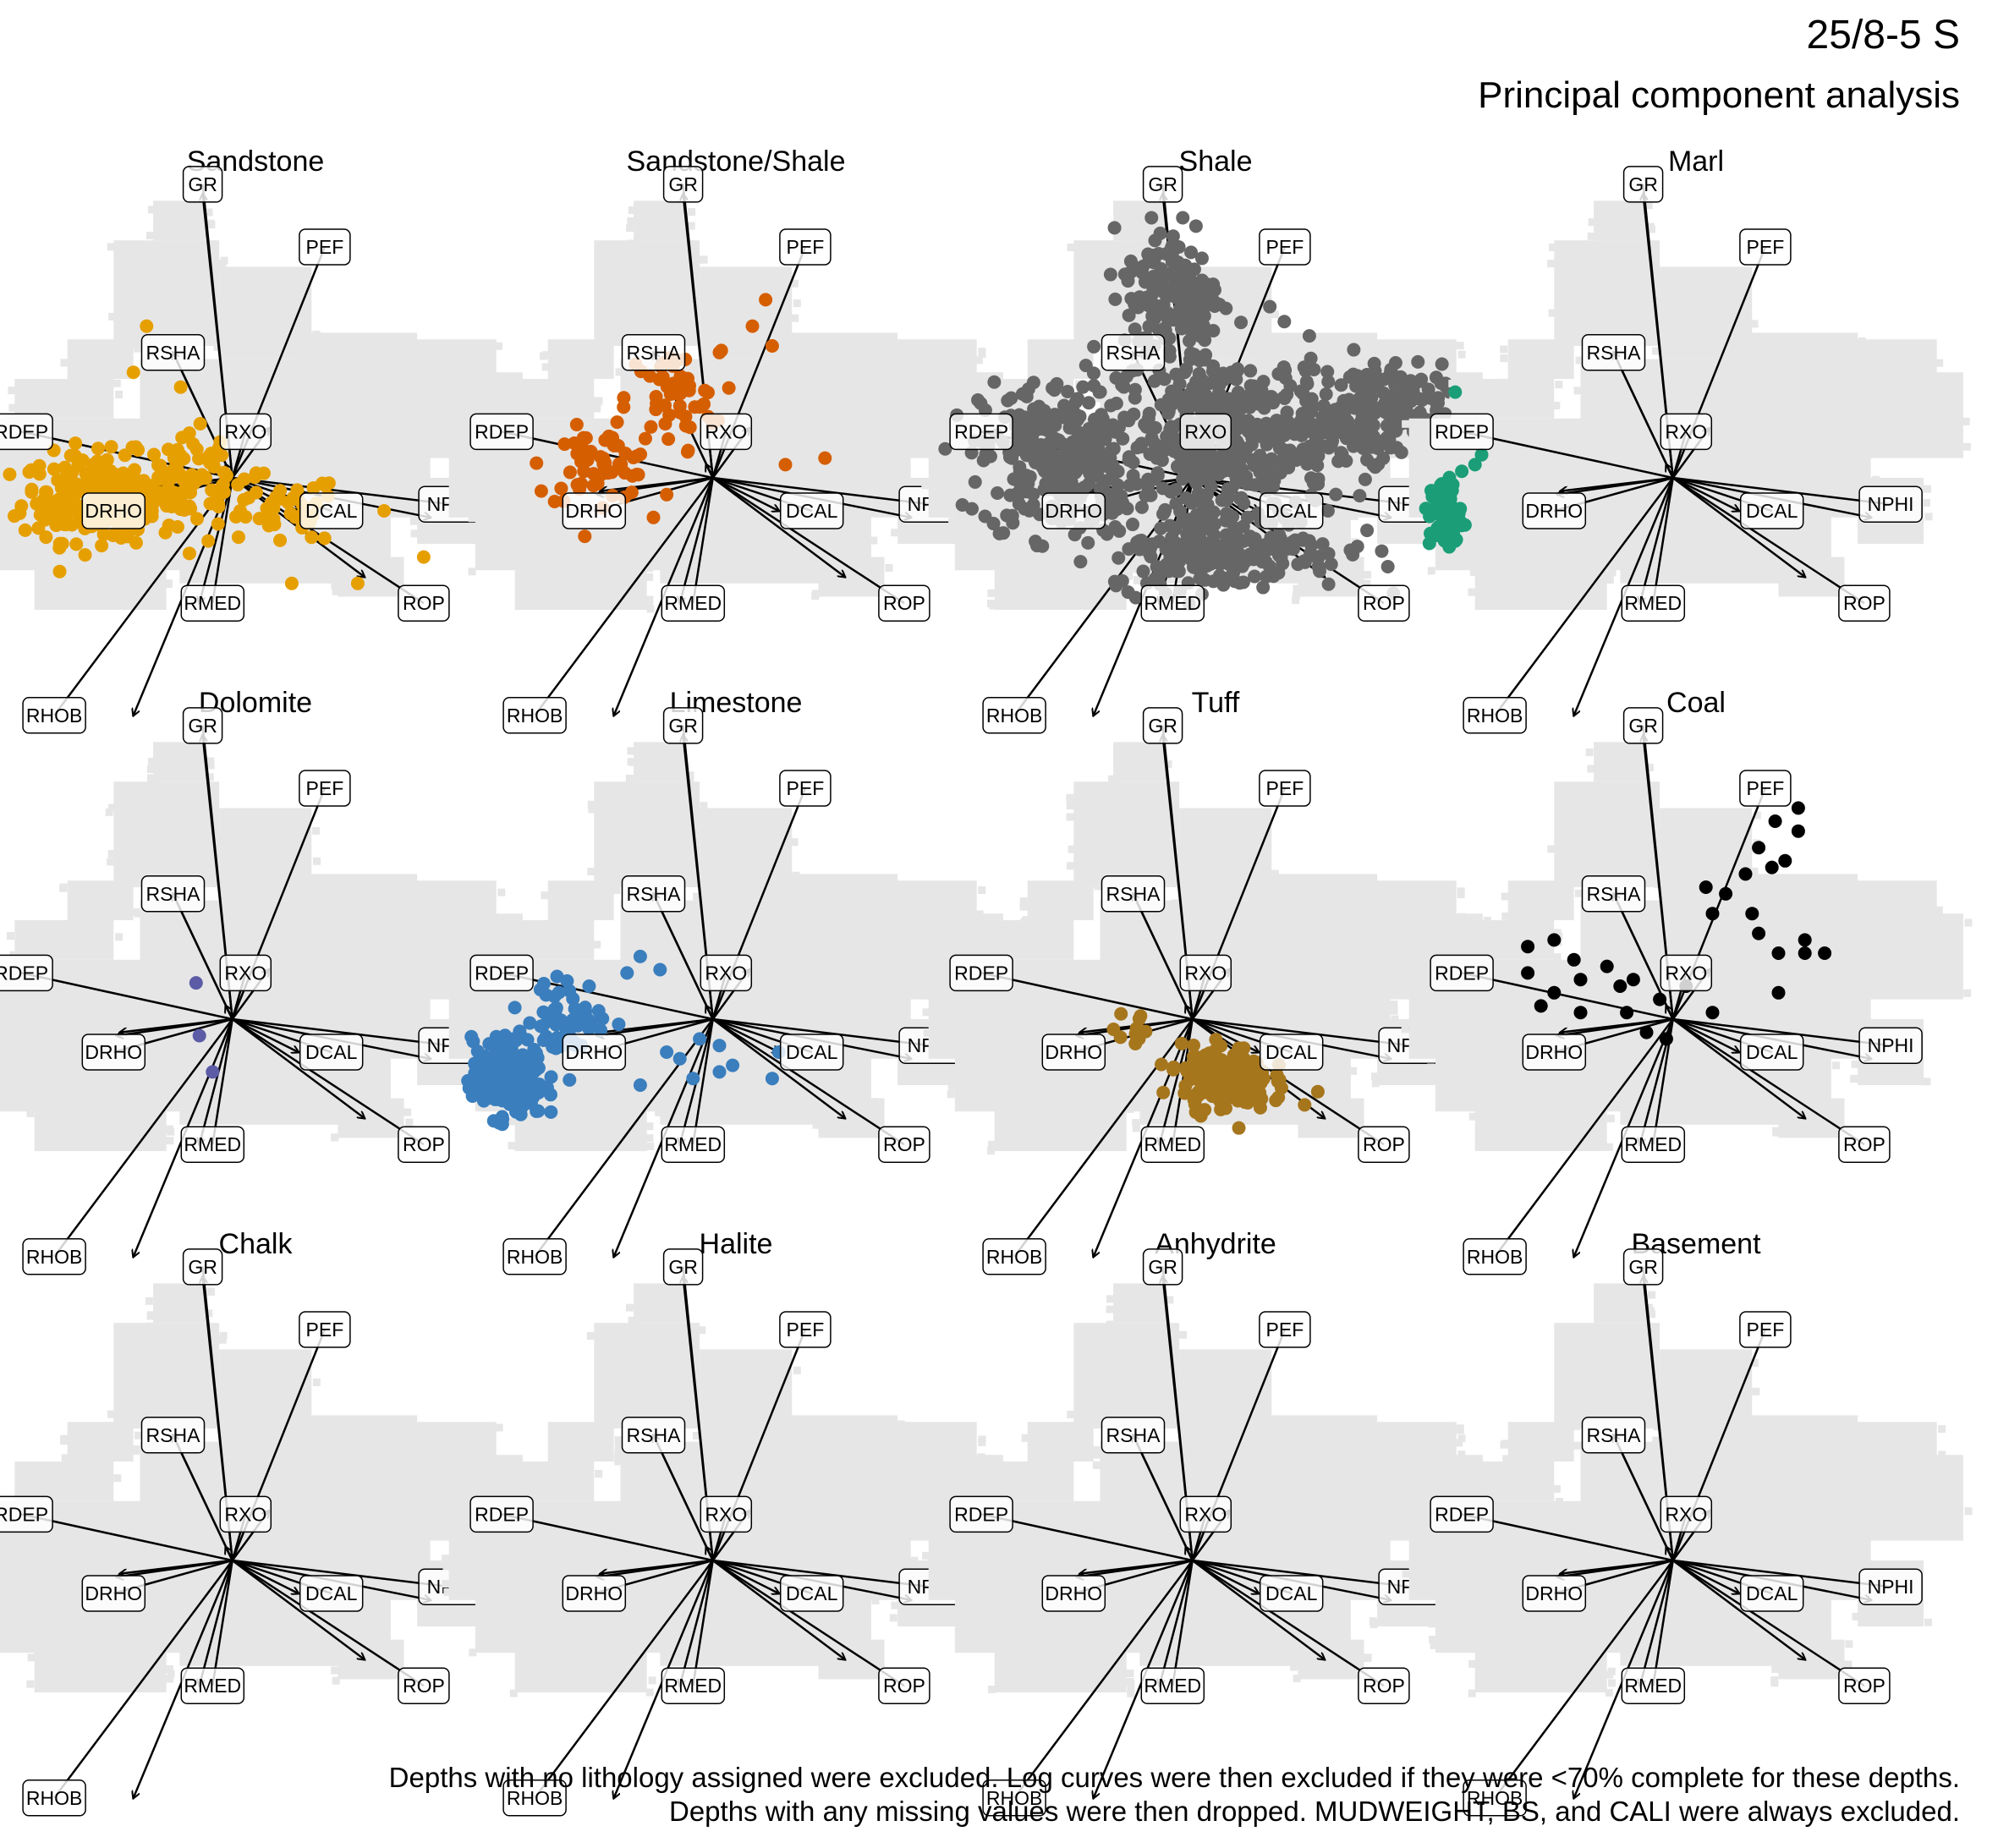 The image size is (1998, 1848). I want to click on background-points, so click(265, 946).